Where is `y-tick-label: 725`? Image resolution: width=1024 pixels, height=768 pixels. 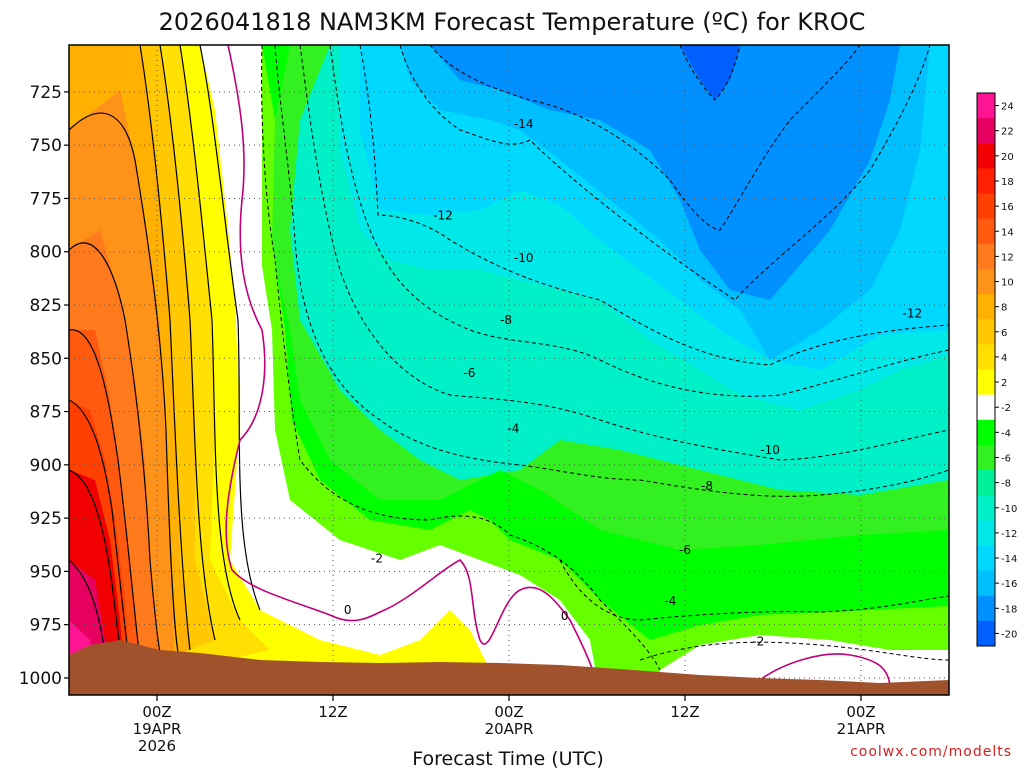 y-tick-label: 725 is located at coordinates (46, 93).